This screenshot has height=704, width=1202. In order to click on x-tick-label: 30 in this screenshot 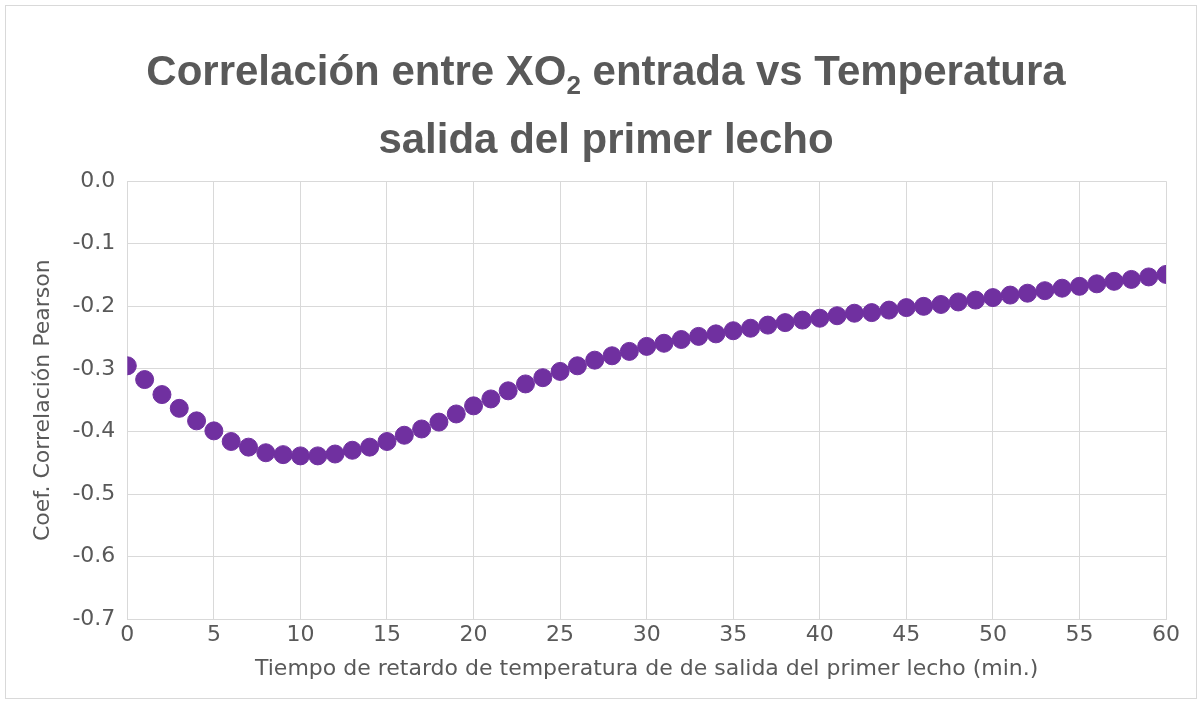, I will do `click(646, 634)`.